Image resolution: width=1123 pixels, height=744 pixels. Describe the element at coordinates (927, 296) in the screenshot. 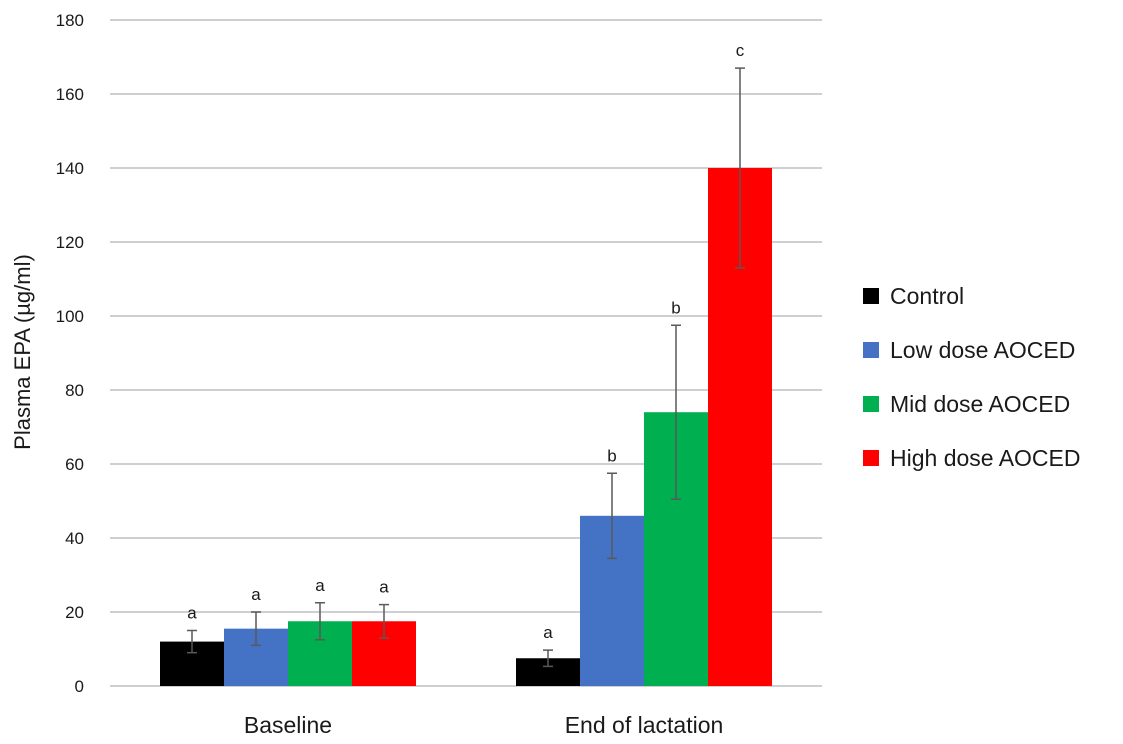

I see `legend-label: Control` at that location.